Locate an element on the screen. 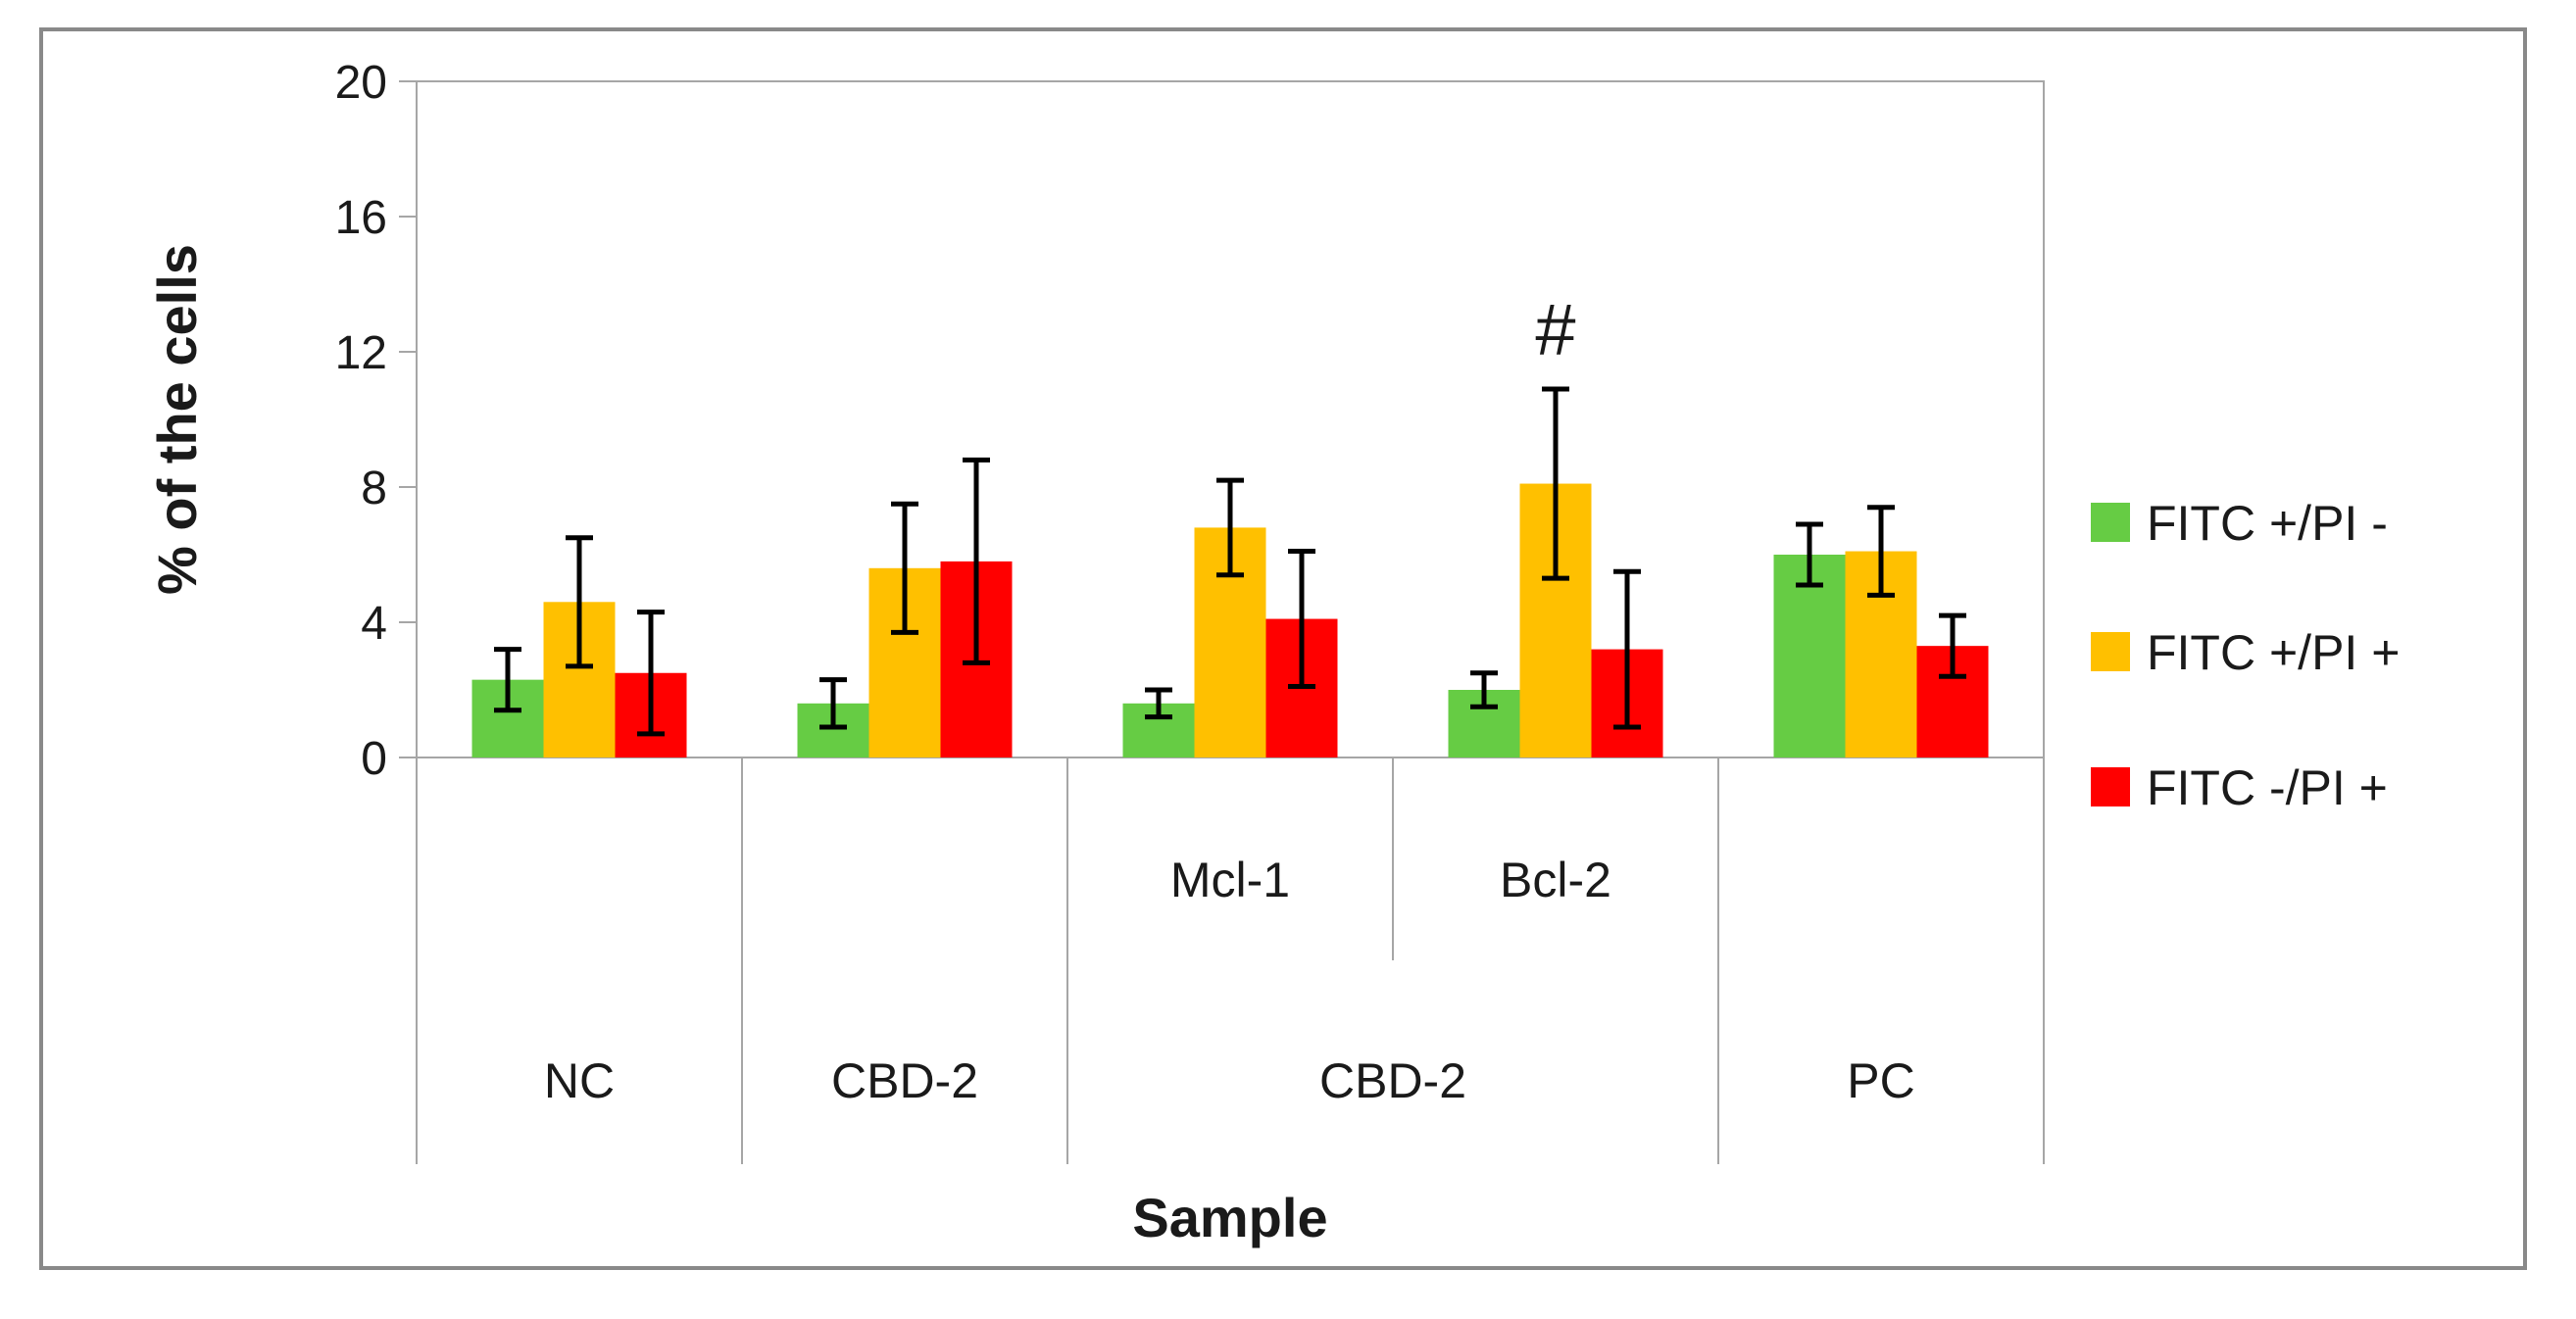 This screenshot has width=2576, height=1319. bar is located at coordinates (1809, 656).